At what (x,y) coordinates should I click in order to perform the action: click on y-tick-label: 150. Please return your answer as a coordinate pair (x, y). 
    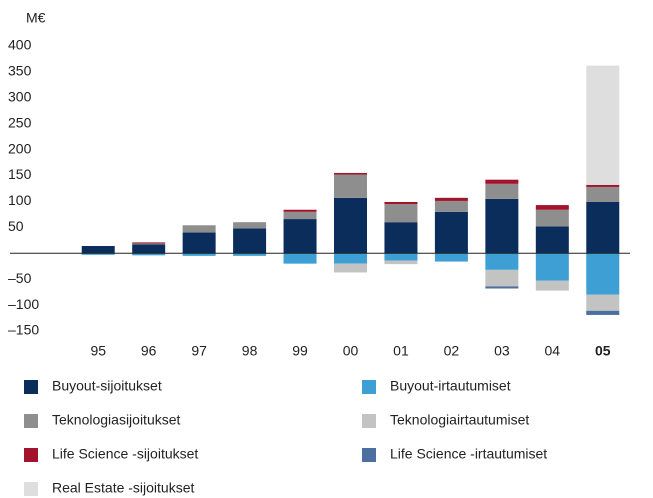
    Looking at the image, I should click on (20, 174).